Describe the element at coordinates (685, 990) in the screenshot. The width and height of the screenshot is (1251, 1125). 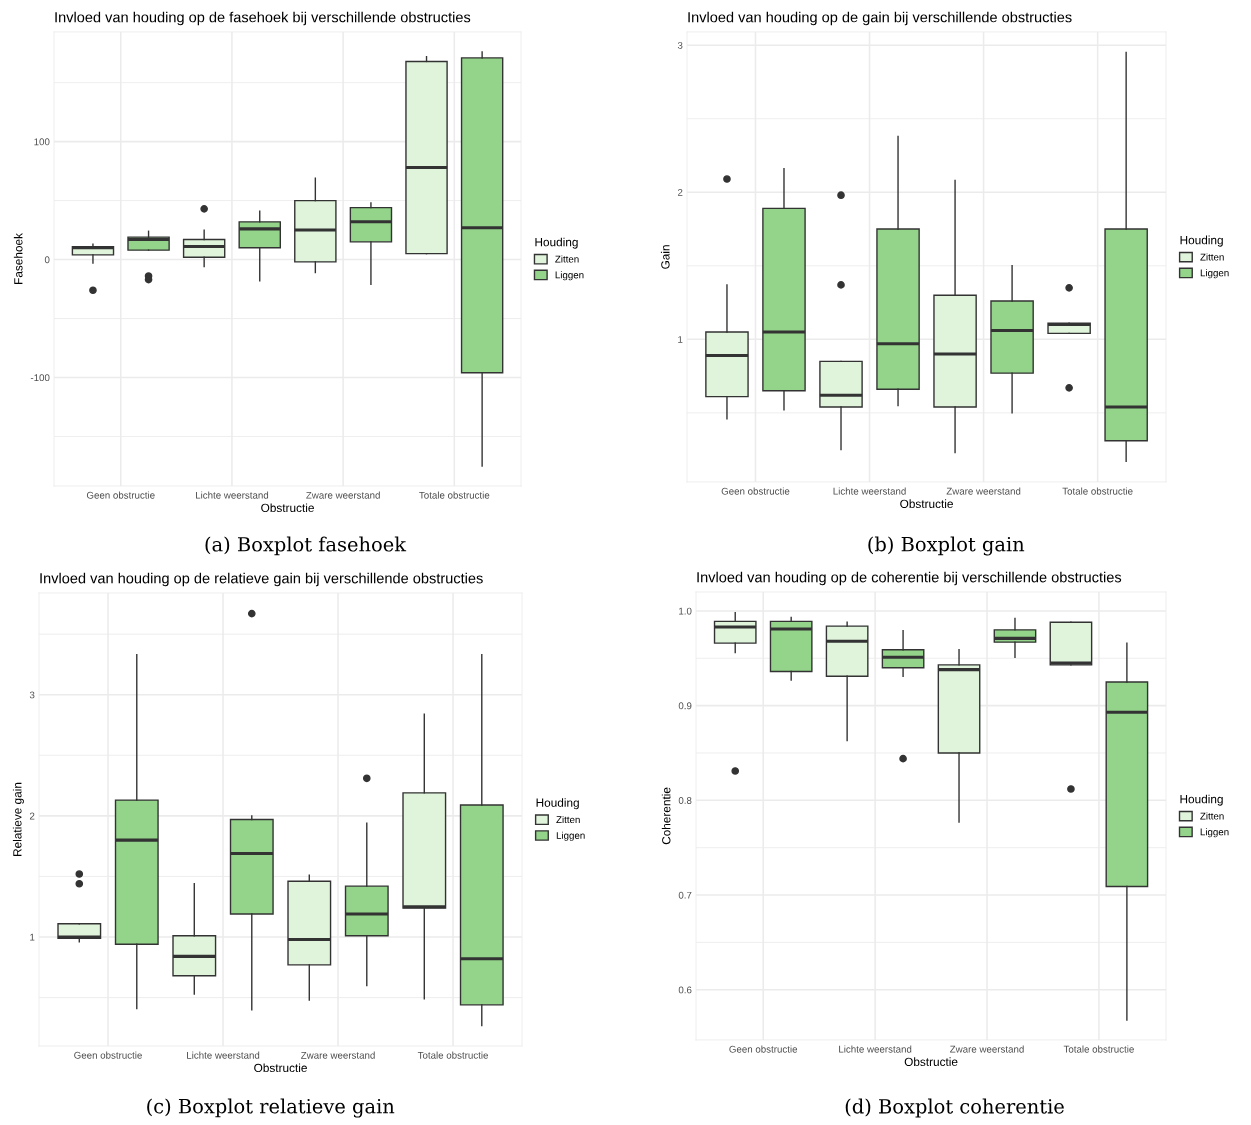
I see `y-tick-label: 0.6` at that location.